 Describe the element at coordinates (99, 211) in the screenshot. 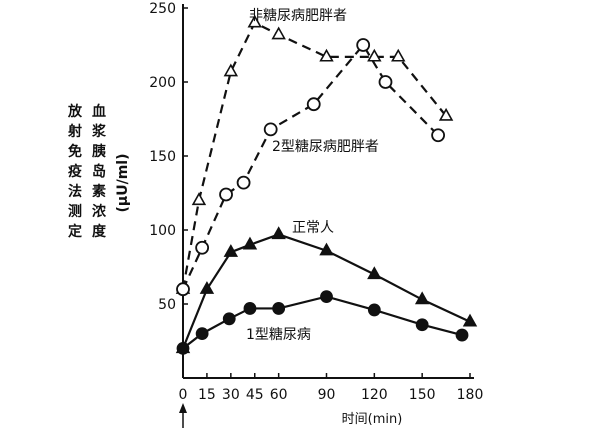

I see `y-axis-label-char: 浓` at that location.